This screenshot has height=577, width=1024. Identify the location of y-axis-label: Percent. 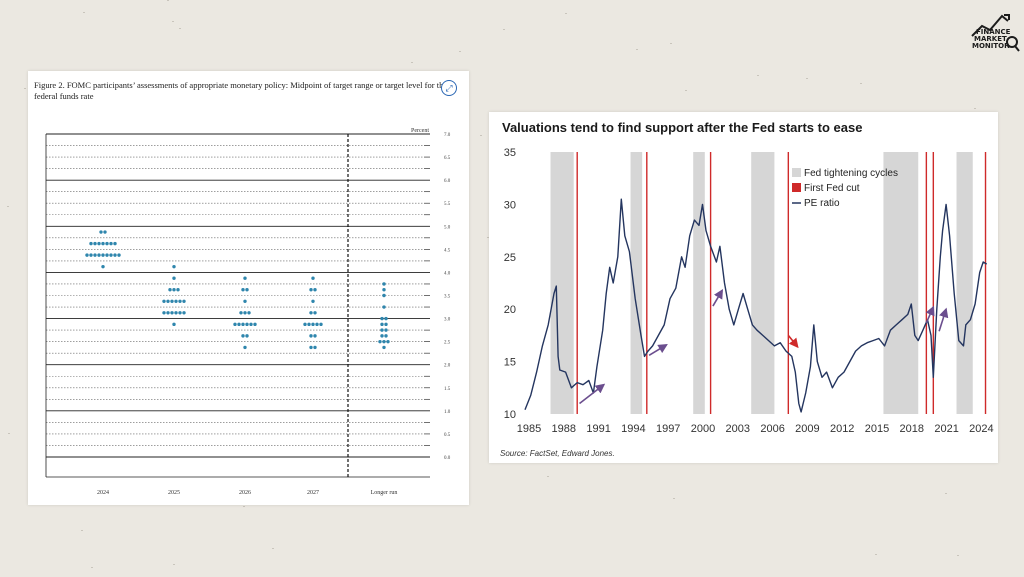
(420, 131).